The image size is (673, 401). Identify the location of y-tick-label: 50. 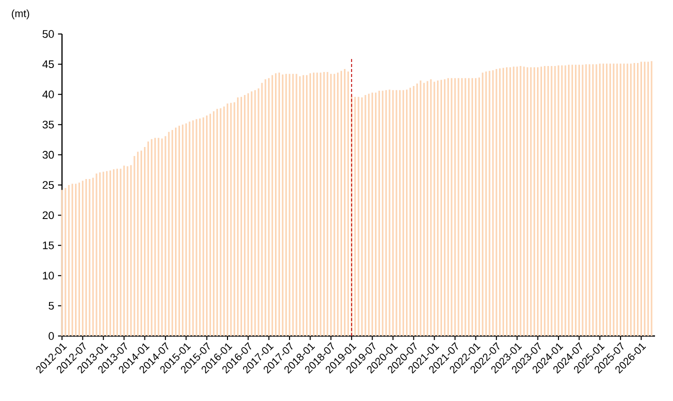
(48, 34).